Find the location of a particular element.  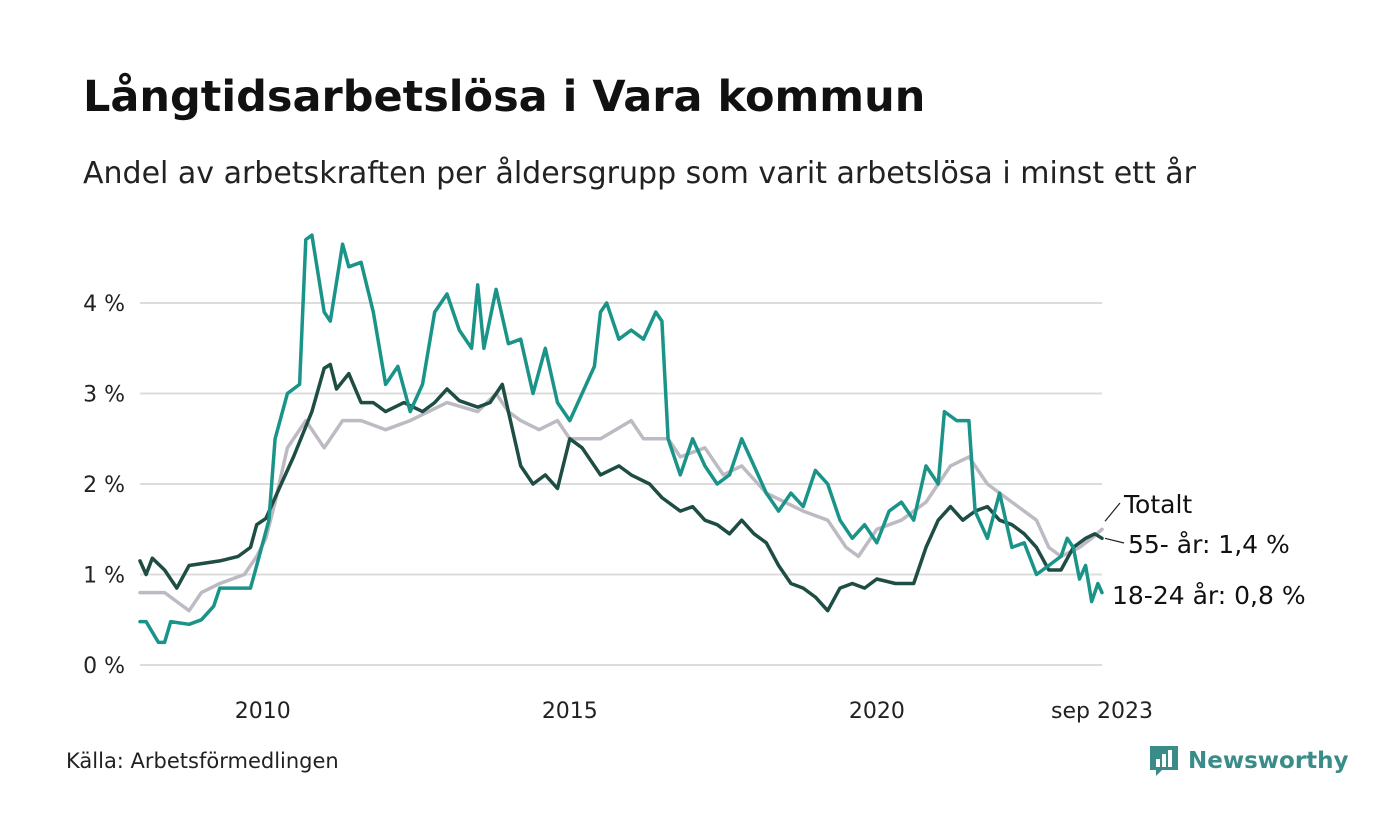

series-end-label: 55- år: 1,4 % is located at coordinates (1209, 544).